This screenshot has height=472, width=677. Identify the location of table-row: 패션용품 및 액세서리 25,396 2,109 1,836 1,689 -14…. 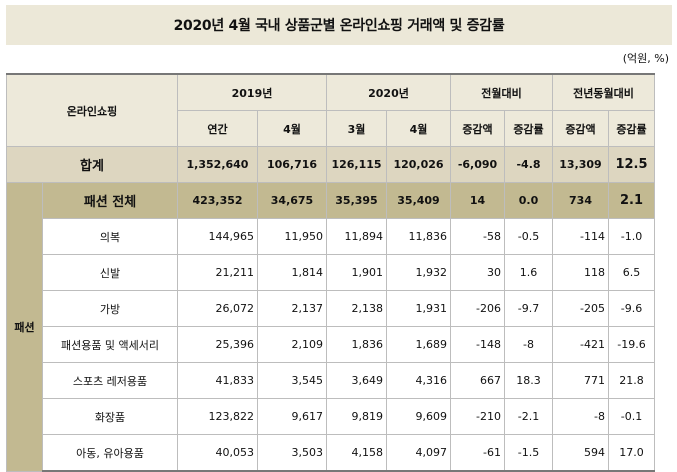
(331, 344).